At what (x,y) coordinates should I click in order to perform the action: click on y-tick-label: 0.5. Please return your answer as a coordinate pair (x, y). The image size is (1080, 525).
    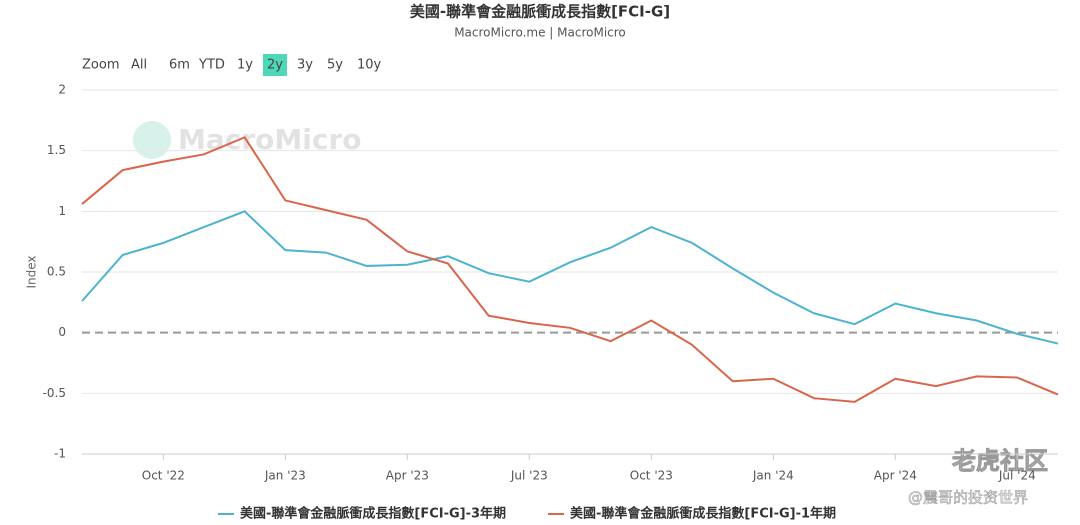
    Looking at the image, I should click on (56, 272).